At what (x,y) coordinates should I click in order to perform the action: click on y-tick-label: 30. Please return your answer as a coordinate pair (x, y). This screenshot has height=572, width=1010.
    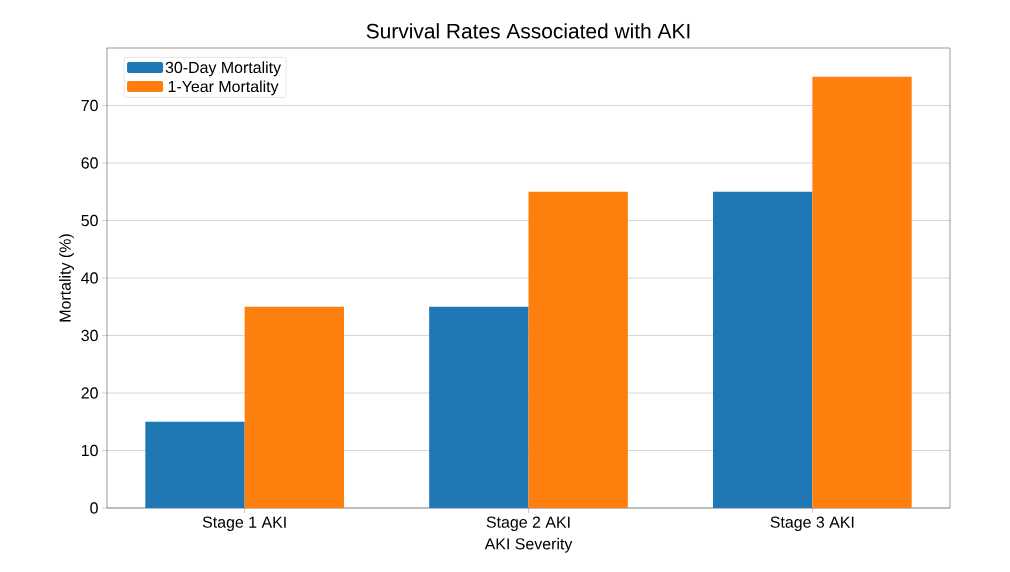
    Looking at the image, I should click on (89, 335).